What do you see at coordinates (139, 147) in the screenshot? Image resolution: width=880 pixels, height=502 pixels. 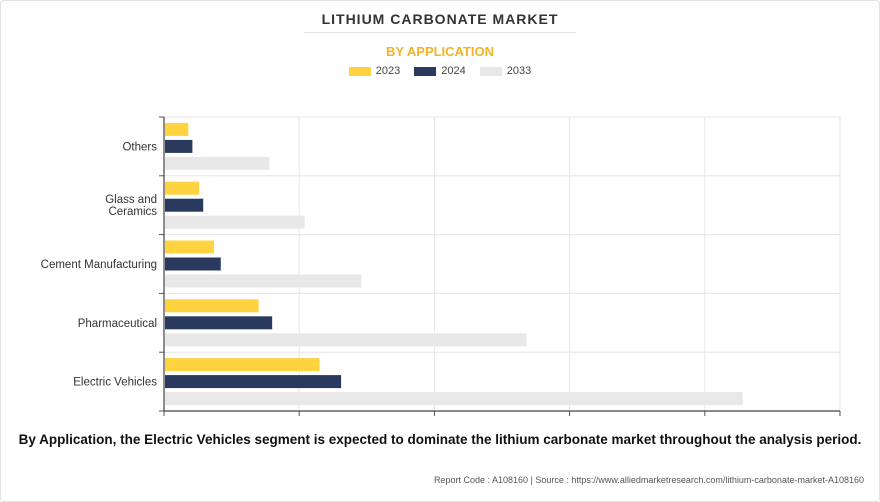 I see `category-label-others: Others` at bounding box center [139, 147].